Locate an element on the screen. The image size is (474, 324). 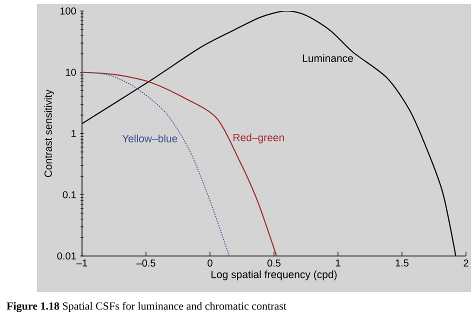
y-tick-label: 0.01 is located at coordinates (66, 256).